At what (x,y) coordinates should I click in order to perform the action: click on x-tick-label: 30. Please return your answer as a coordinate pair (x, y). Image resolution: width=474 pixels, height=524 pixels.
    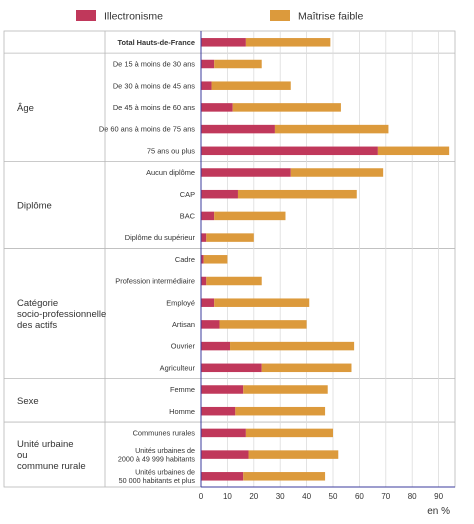
    Looking at the image, I should click on (280, 496).